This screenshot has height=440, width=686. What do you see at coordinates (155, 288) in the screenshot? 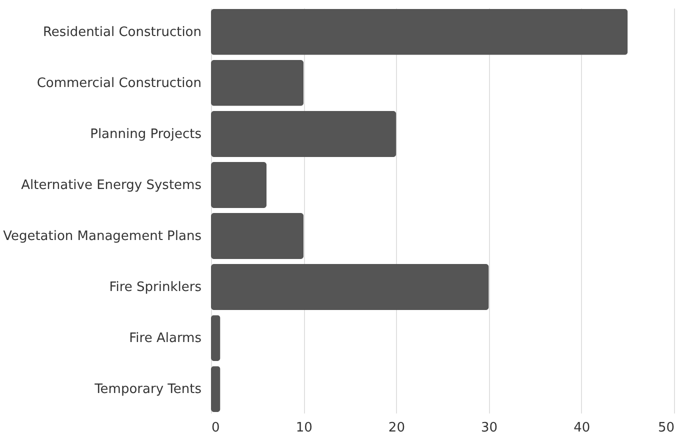
I see `y-tick-label: Fire Sprinklers` at bounding box center [155, 288].